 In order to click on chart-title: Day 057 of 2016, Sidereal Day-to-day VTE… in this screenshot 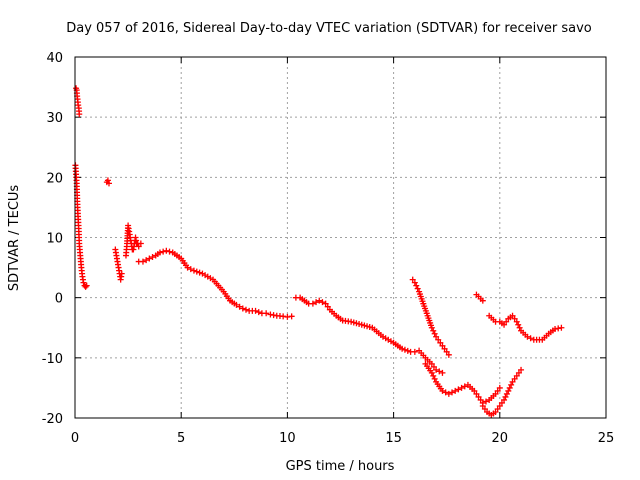, I will do `click(329, 28)`.